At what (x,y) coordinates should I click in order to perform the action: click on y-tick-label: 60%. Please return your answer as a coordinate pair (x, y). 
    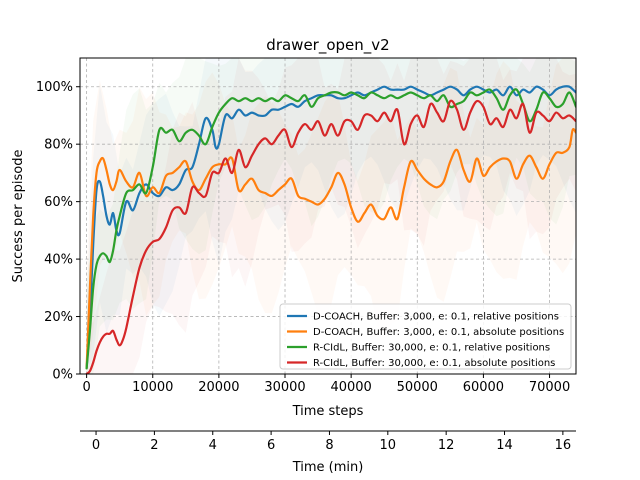
    Looking at the image, I should click on (58, 202).